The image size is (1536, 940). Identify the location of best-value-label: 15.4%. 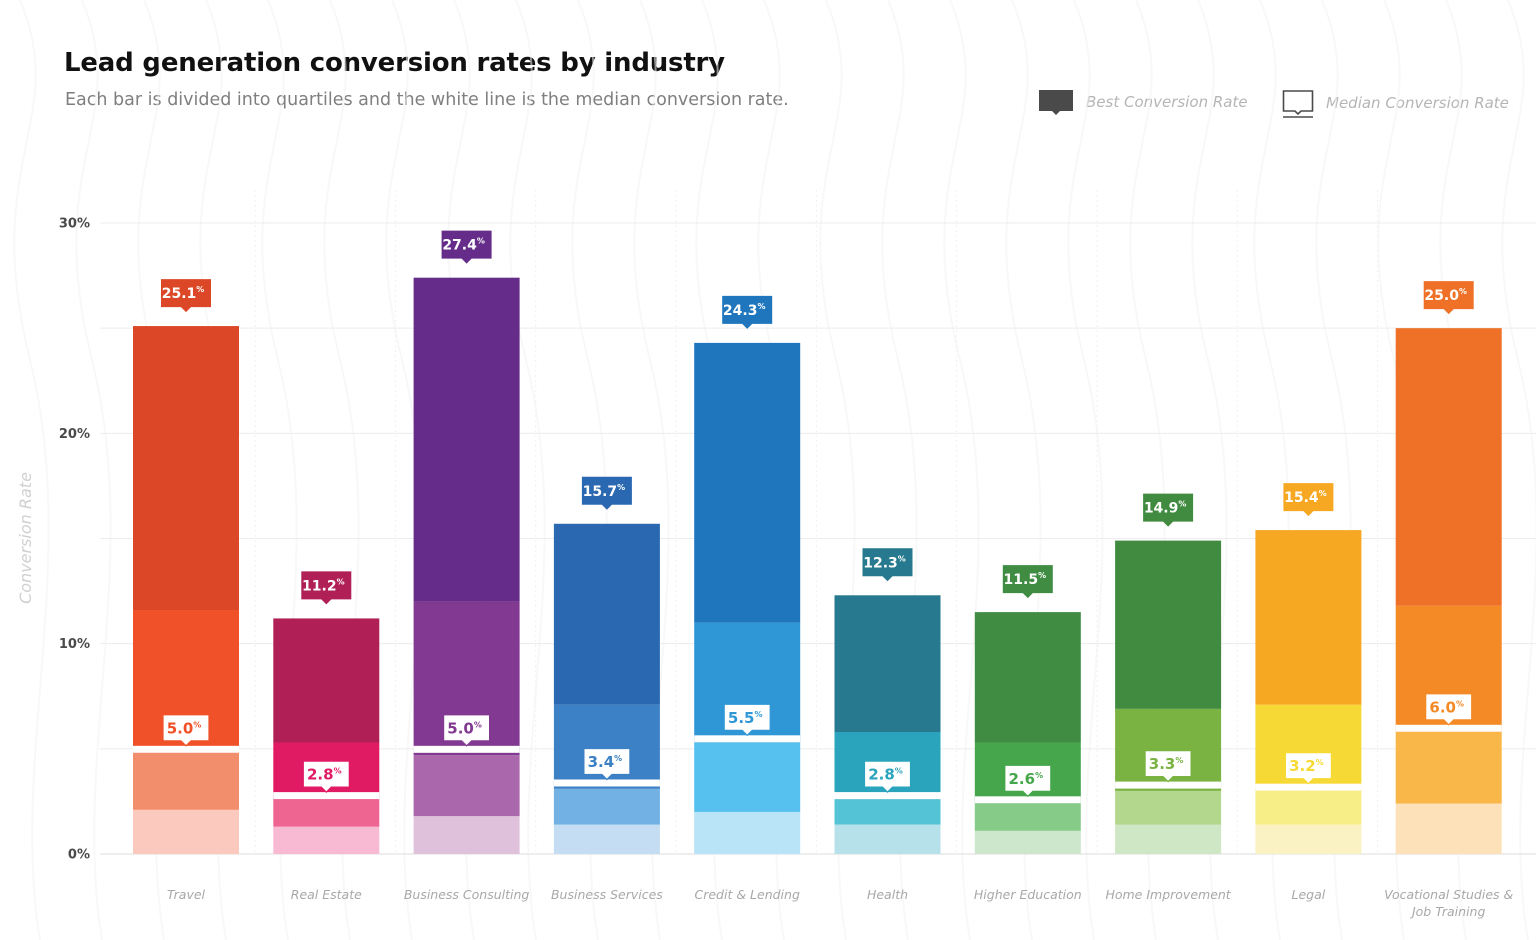
(1305, 497).